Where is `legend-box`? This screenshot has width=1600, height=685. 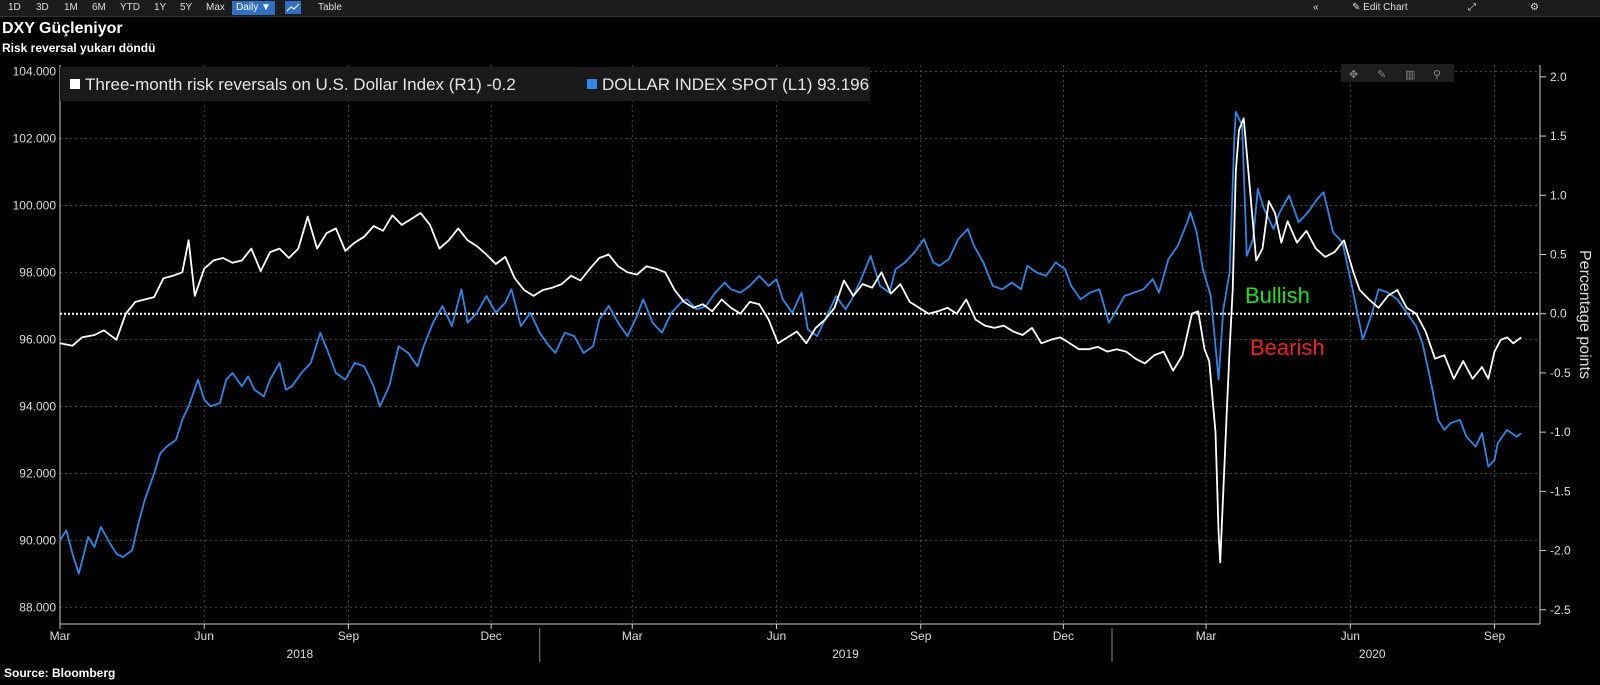
legend-box is located at coordinates (465, 84).